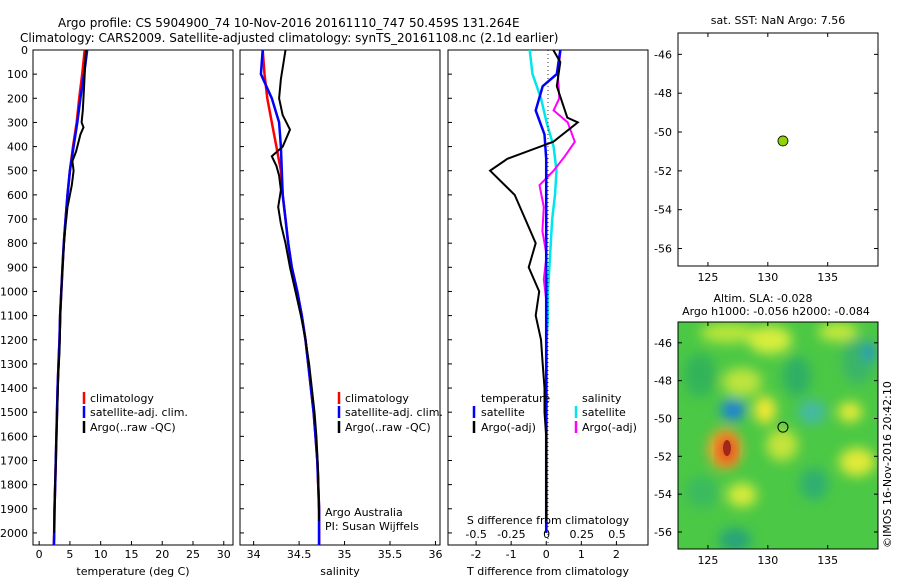 This screenshot has height=580, width=900. I want to click on imos-watermark: ©IMOS 16-Nov-2016 20:42:10, so click(887, 464).